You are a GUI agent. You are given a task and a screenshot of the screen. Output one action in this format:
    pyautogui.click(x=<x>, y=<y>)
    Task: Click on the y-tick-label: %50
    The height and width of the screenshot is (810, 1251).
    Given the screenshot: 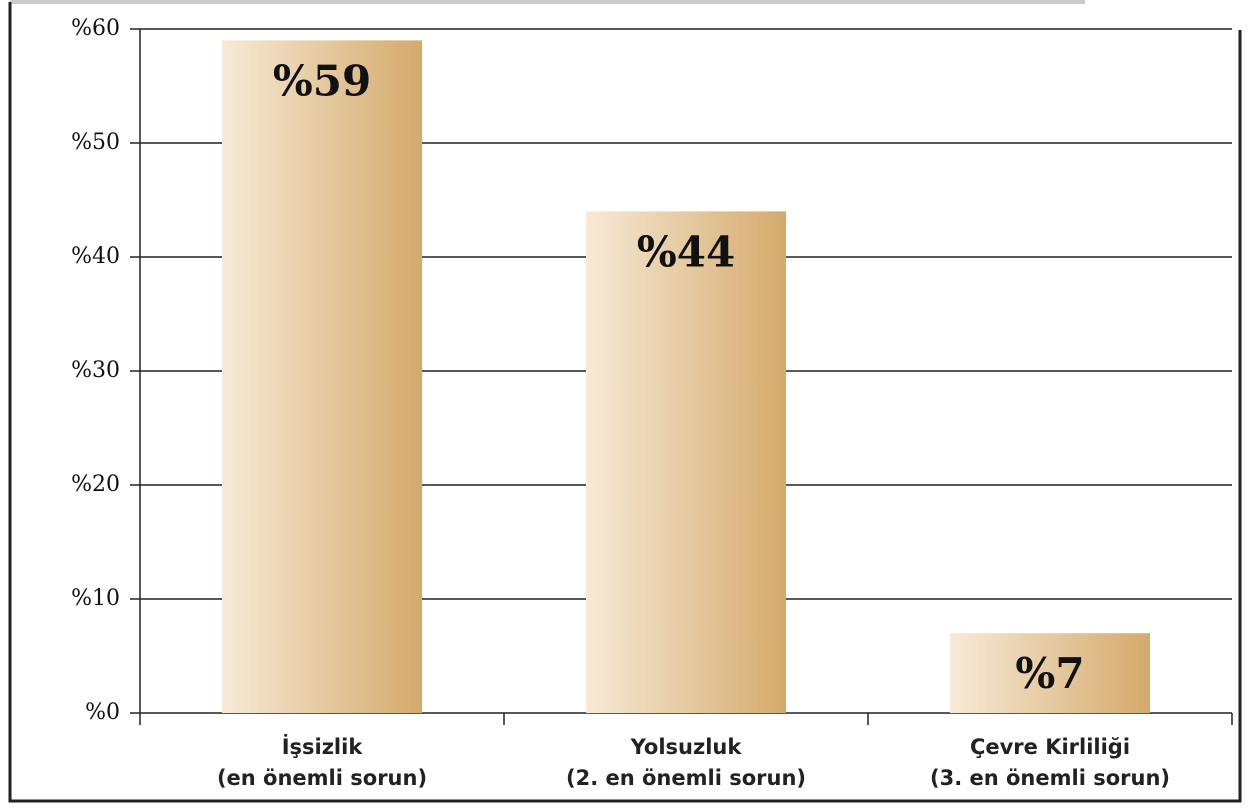 What is the action you would take?
    pyautogui.click(x=95, y=142)
    